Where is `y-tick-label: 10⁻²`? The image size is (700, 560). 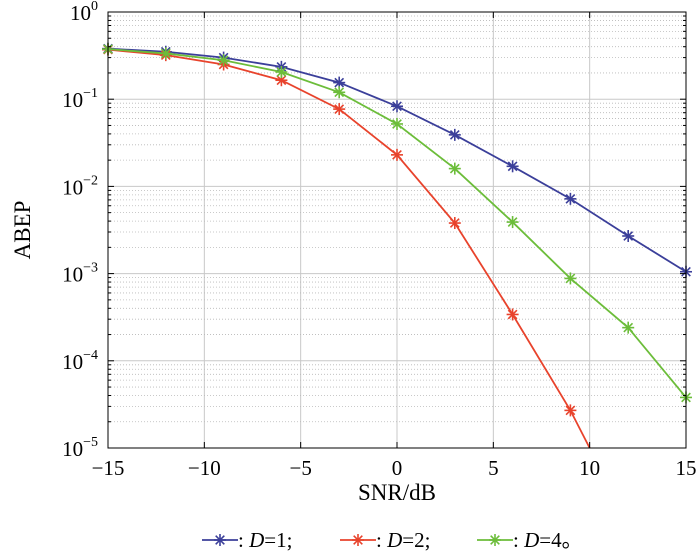
y-tick-label: 10⁻² is located at coordinates (80, 186).